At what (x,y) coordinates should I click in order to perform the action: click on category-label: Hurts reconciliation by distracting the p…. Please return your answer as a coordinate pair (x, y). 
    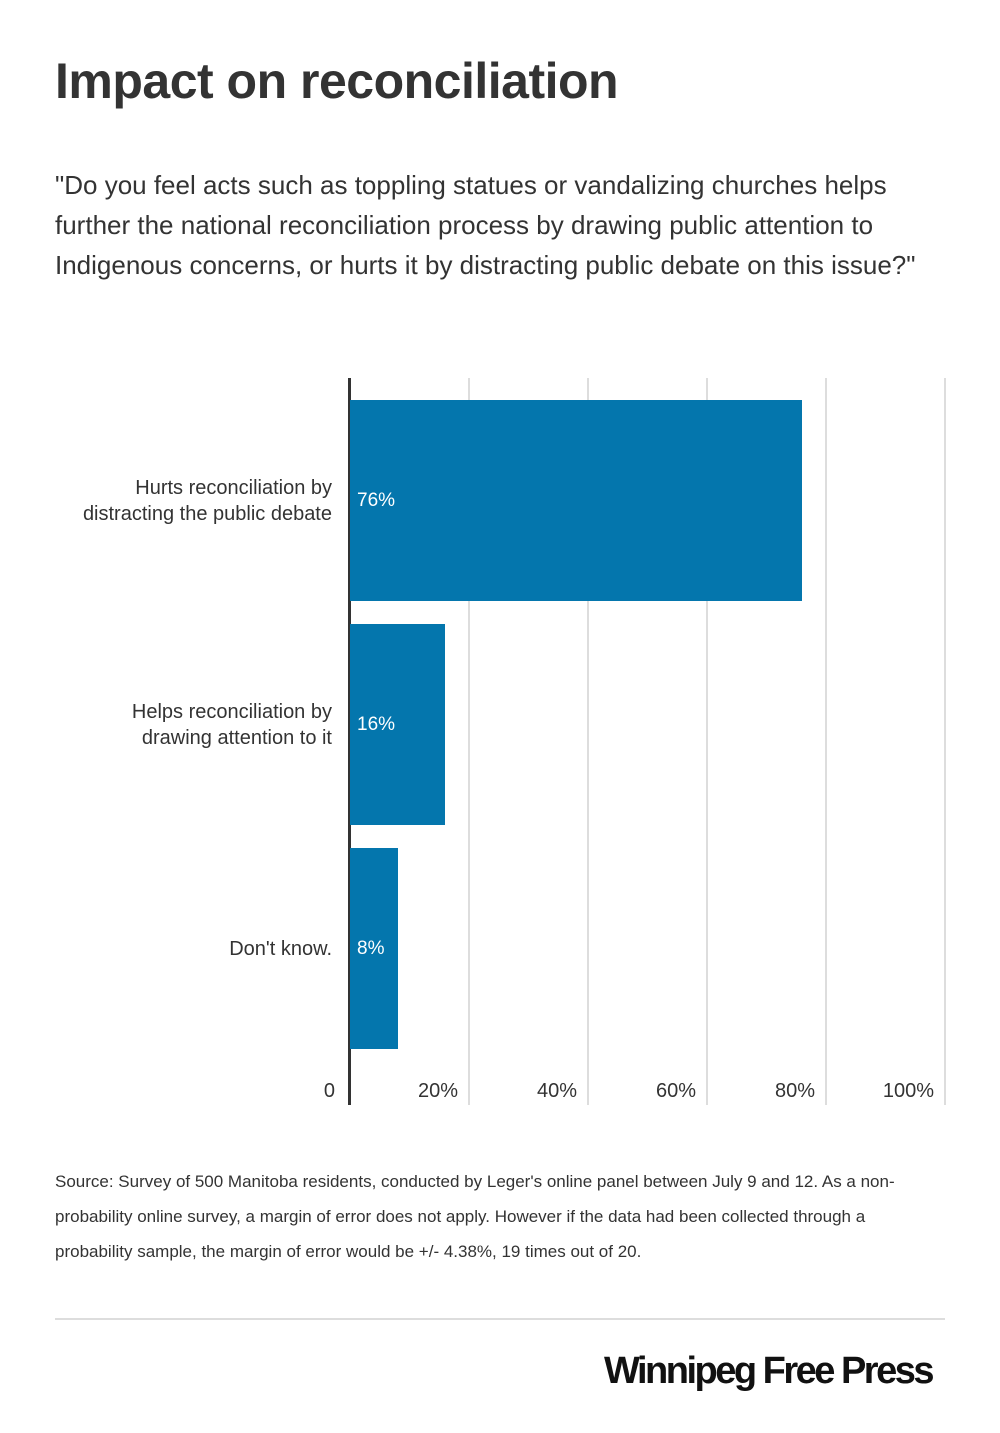
    Looking at the image, I should click on (207, 500).